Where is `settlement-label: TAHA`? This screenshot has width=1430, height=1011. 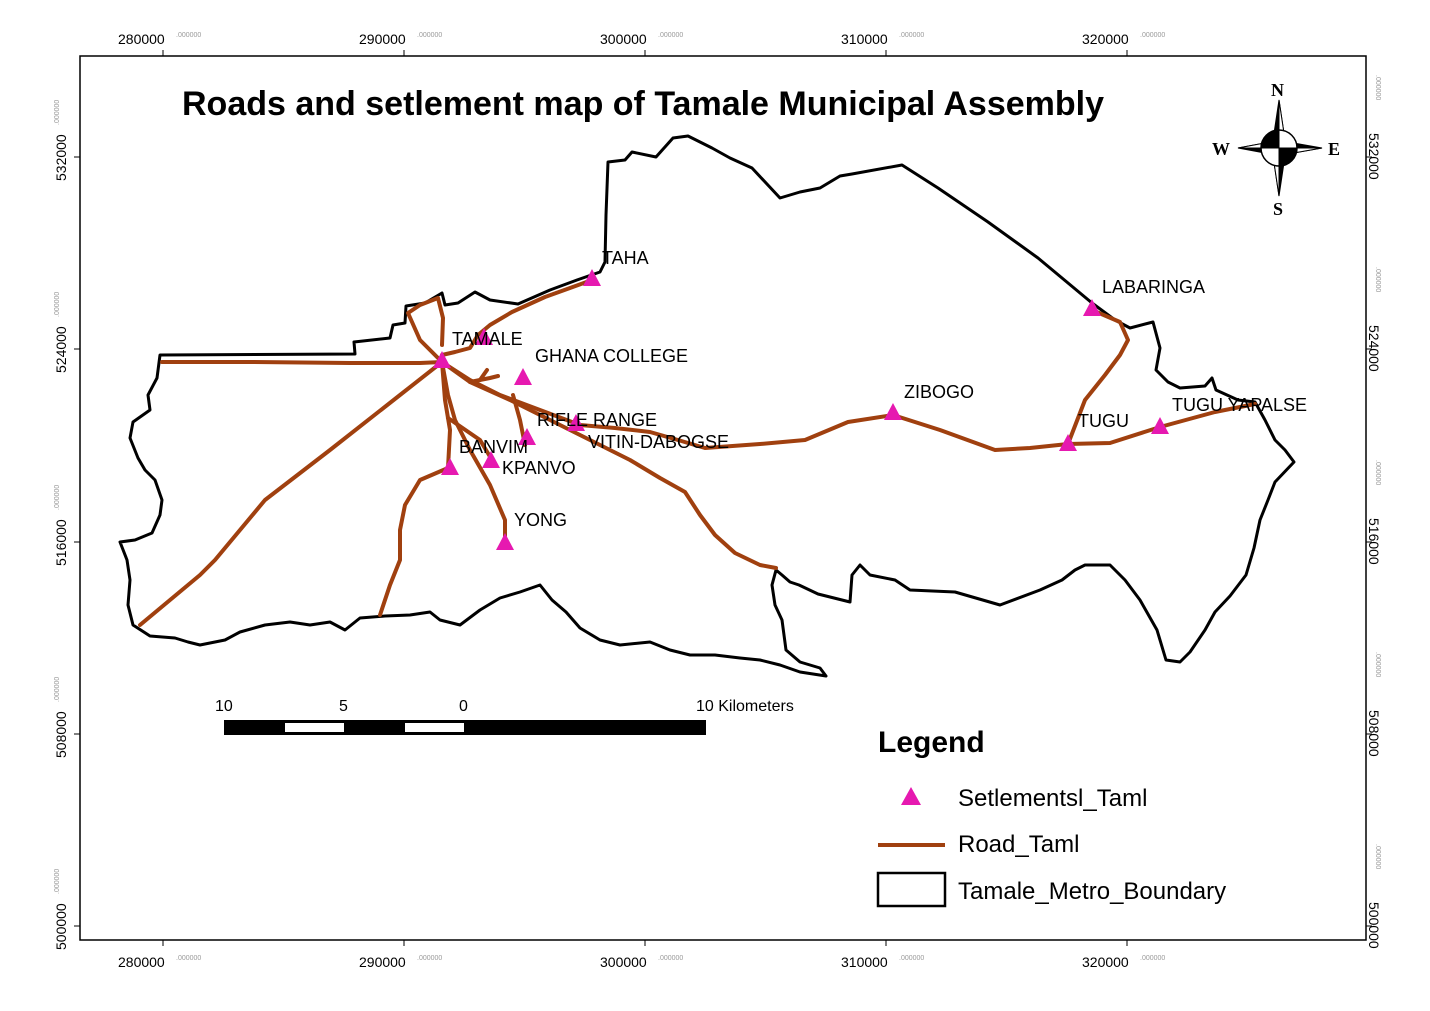
settlement-label: TAHA is located at coordinates (625, 258).